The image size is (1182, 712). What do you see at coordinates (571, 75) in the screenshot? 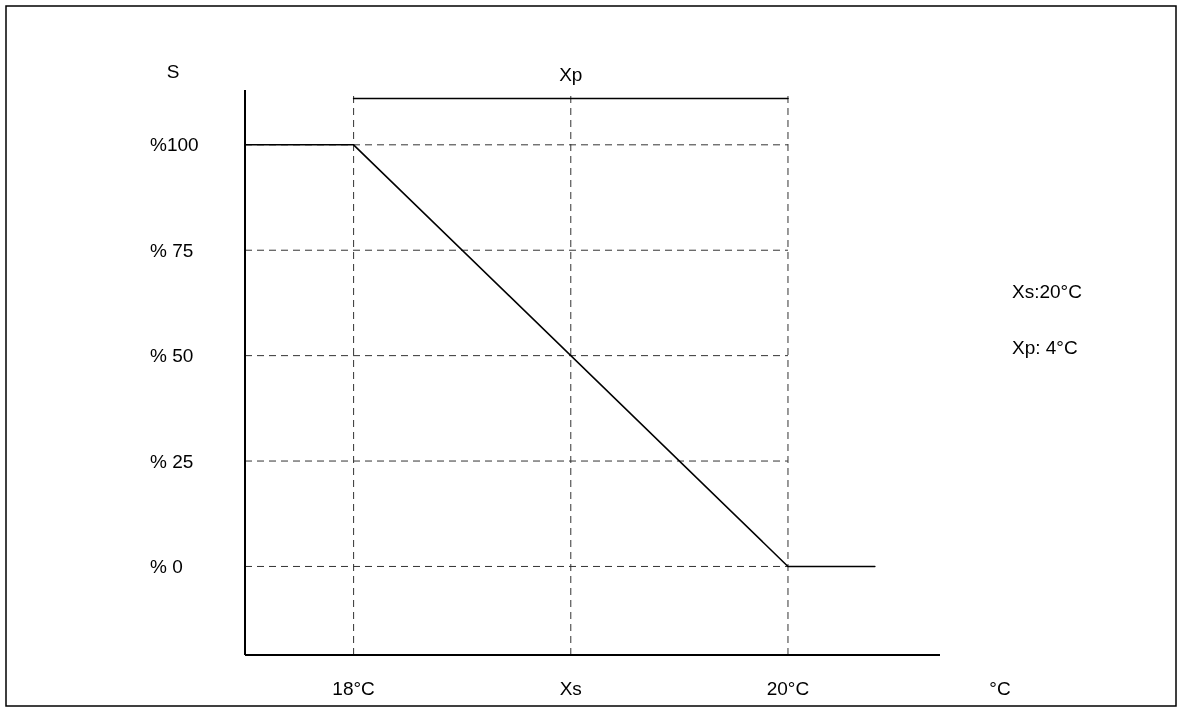
I see `series-label: Xp` at bounding box center [571, 75].